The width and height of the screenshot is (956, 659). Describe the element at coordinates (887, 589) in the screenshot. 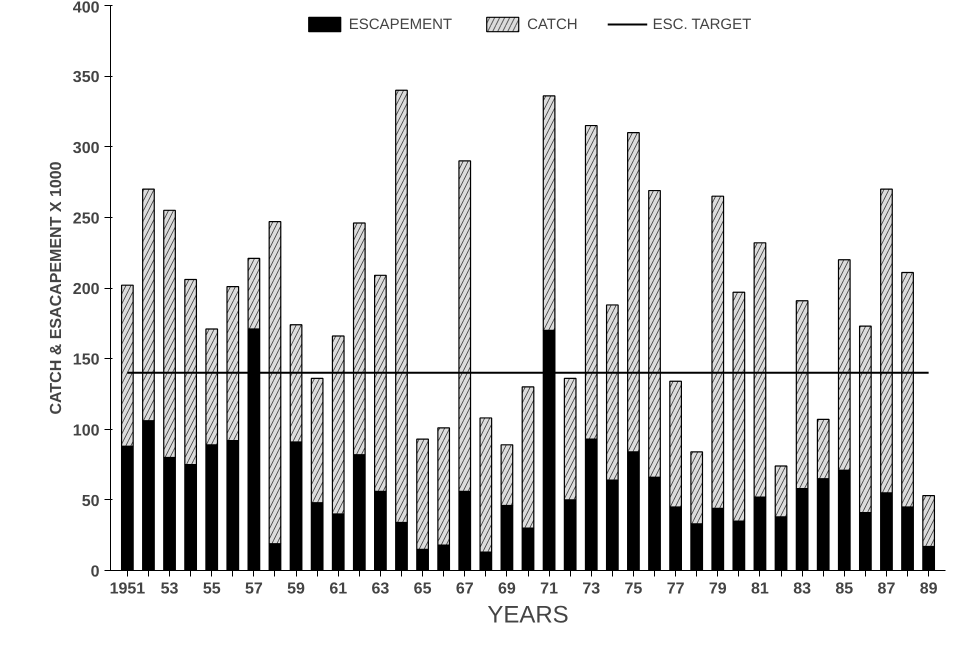

I see `x-tick-label: 87` at that location.